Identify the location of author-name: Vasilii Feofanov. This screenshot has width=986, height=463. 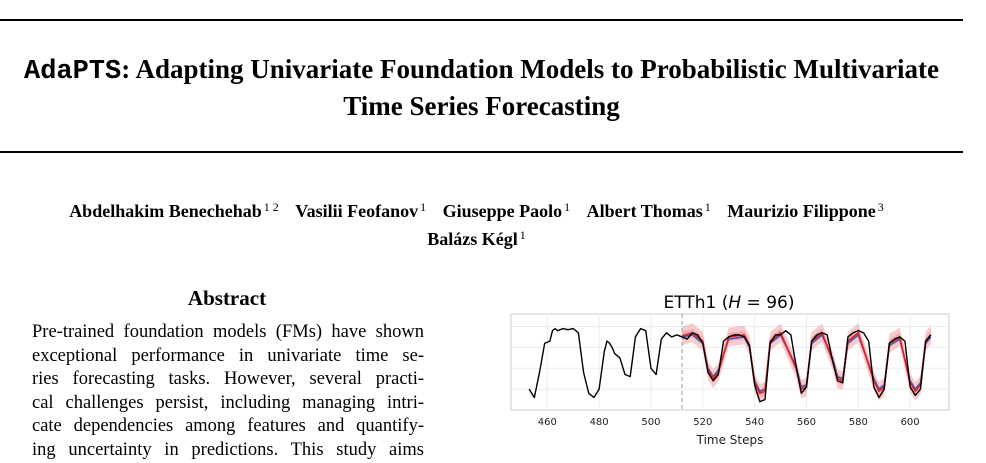
(357, 211).